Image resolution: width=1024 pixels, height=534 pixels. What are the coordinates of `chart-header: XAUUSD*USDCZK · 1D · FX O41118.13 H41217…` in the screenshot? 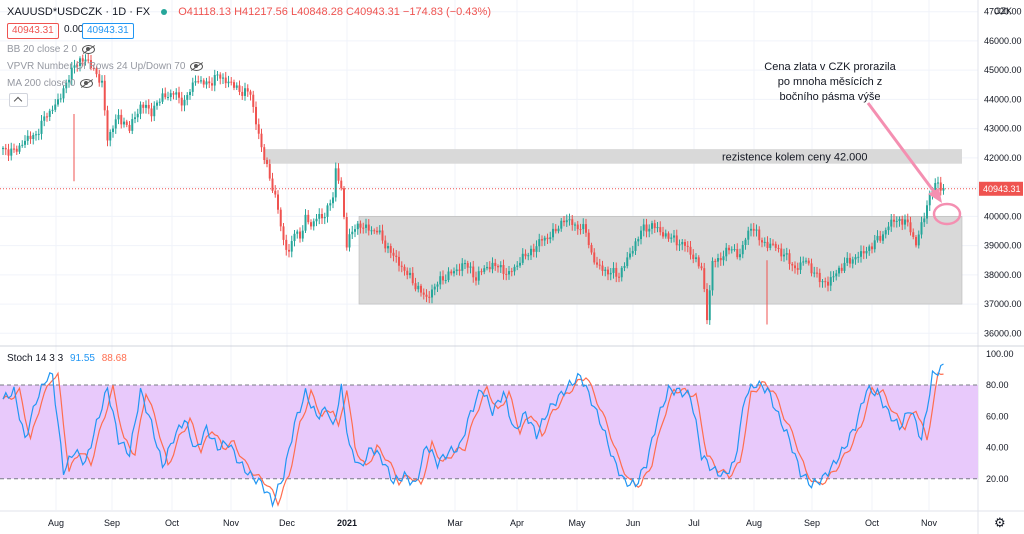 It's located at (249, 12).